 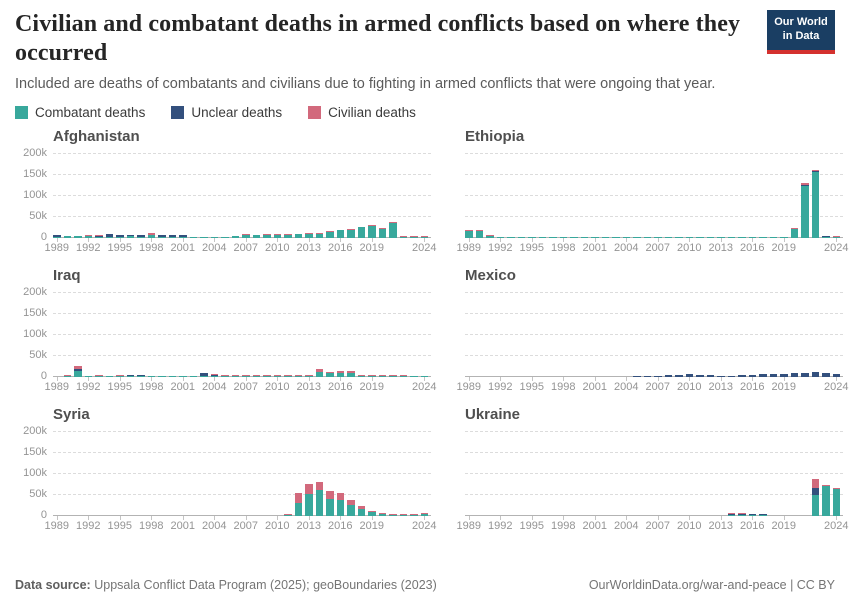 What do you see at coordinates (626, 237) in the screenshot?
I see `bar-ethiopia-2004` at bounding box center [626, 237].